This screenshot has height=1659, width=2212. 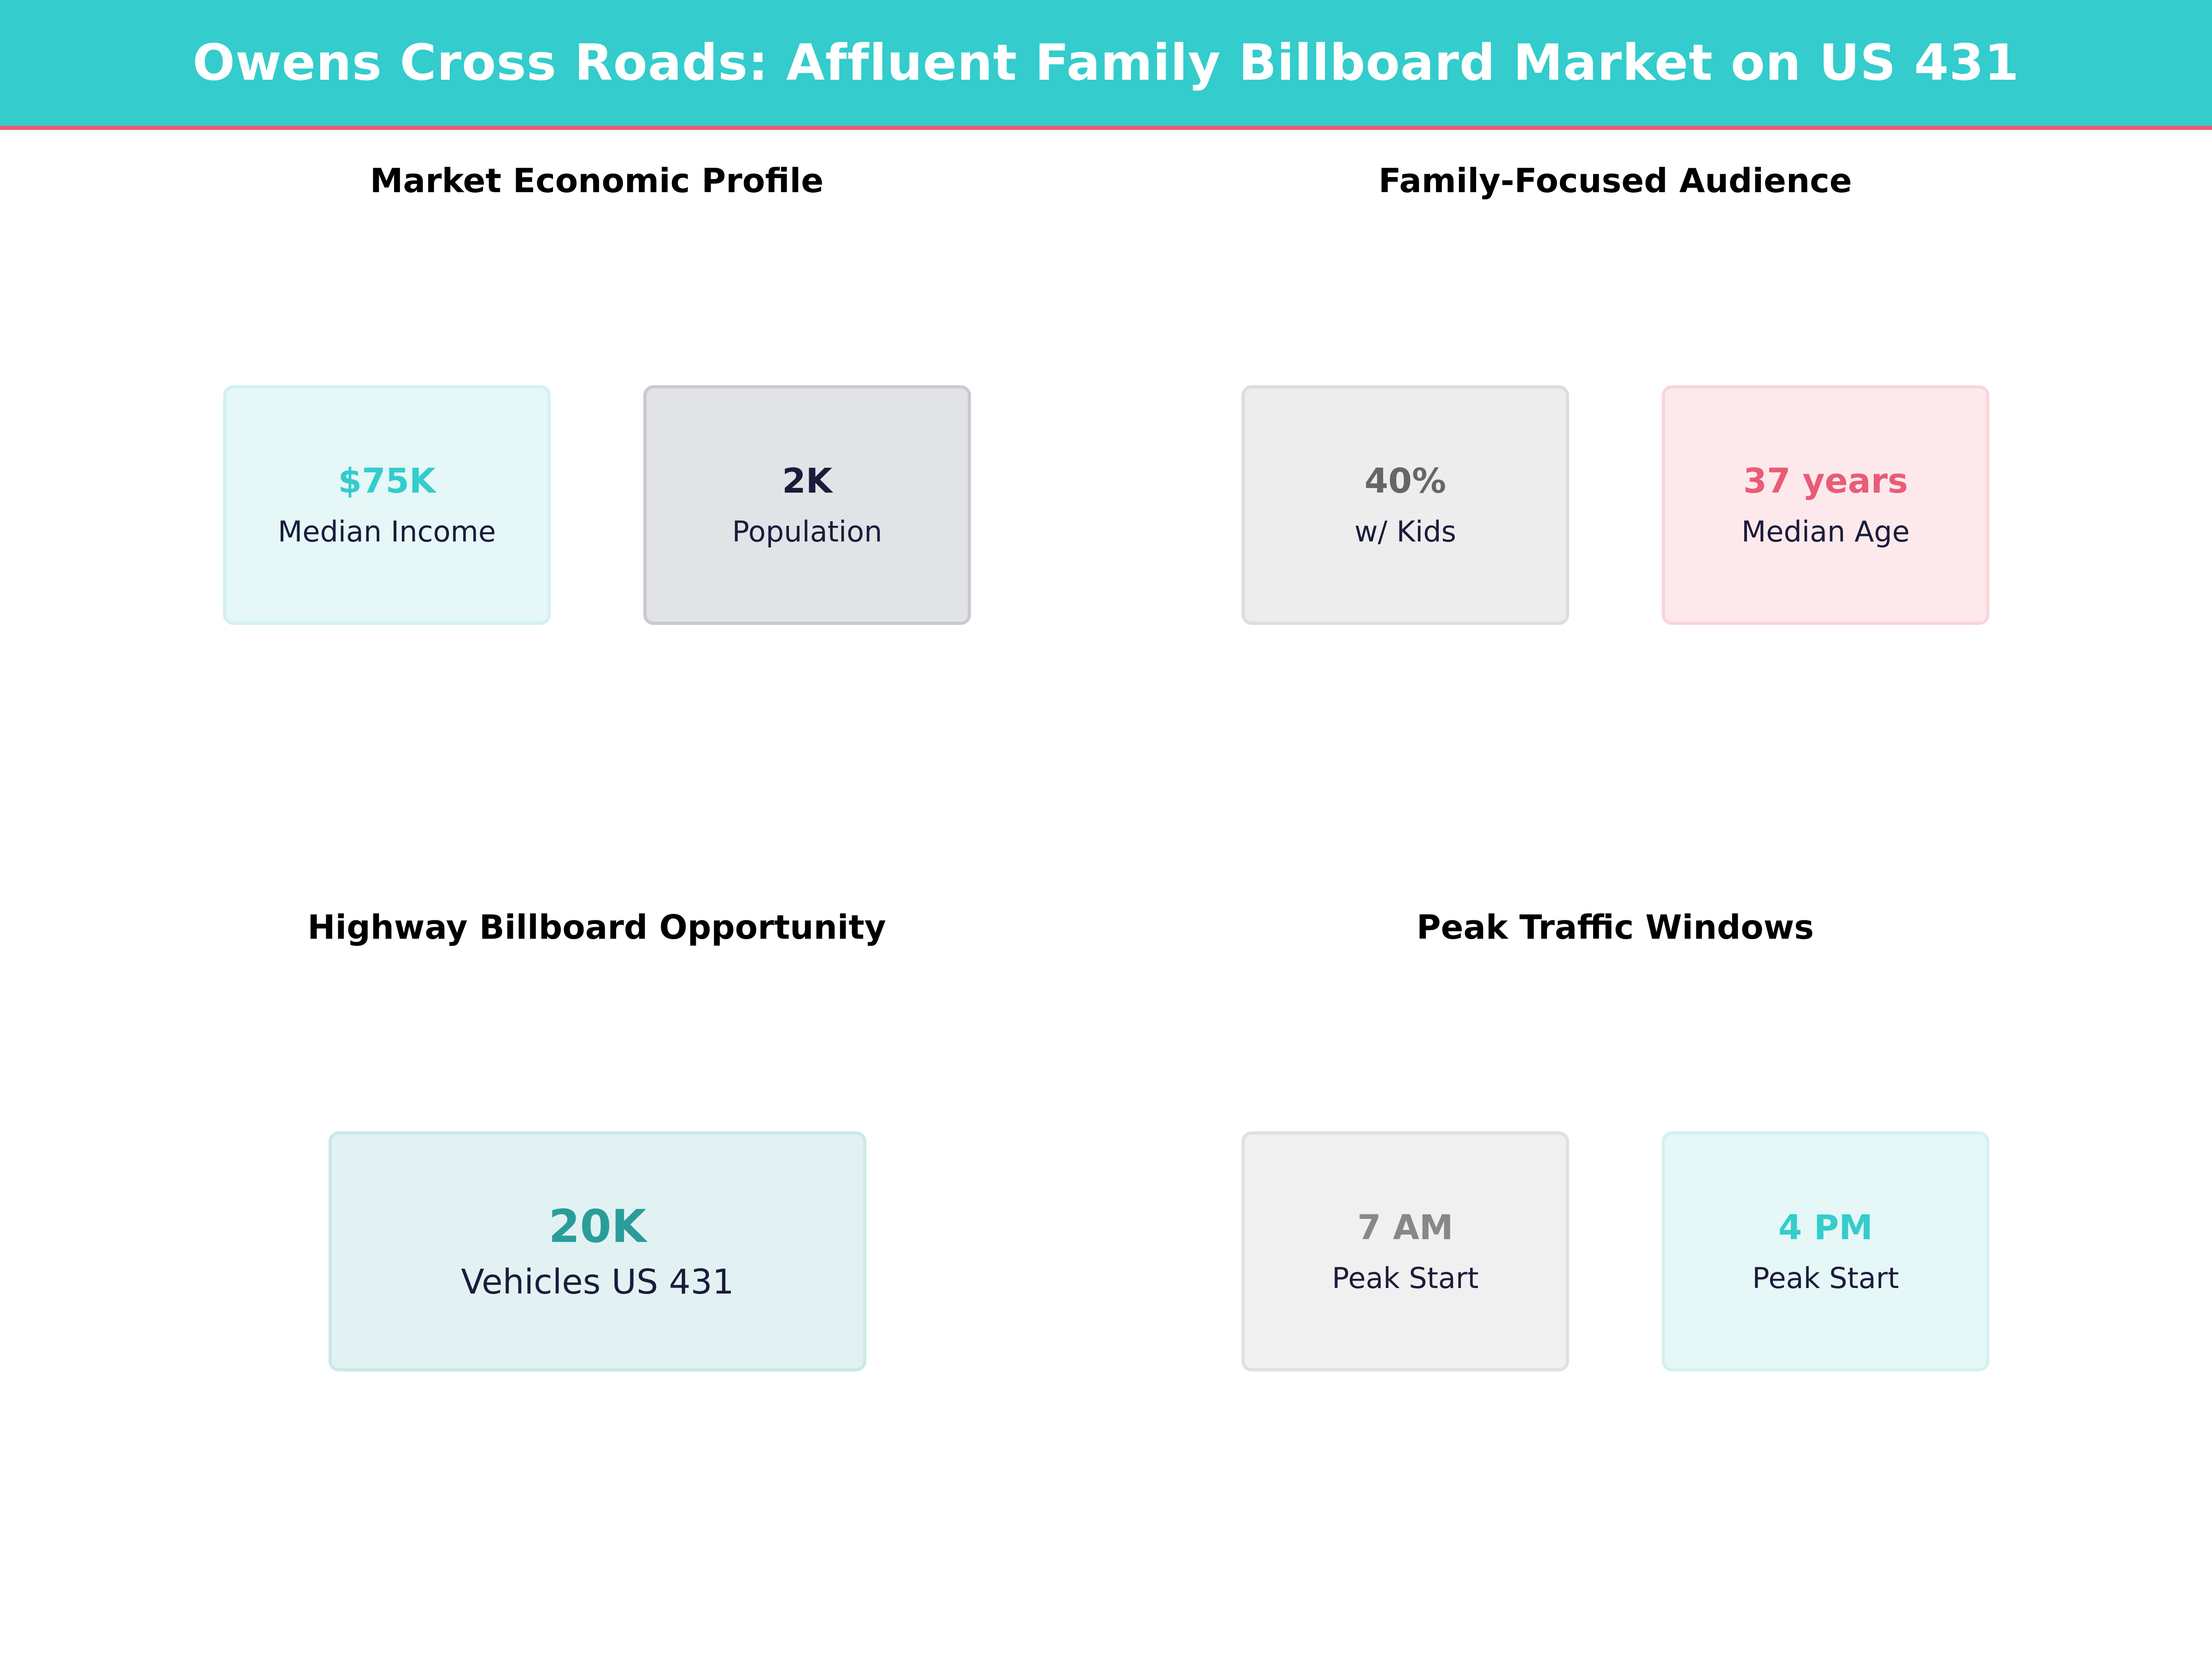 What do you see at coordinates (1405, 1251) in the screenshot?
I see `stat-card-peak-am: 7 AM Peak Start` at bounding box center [1405, 1251].